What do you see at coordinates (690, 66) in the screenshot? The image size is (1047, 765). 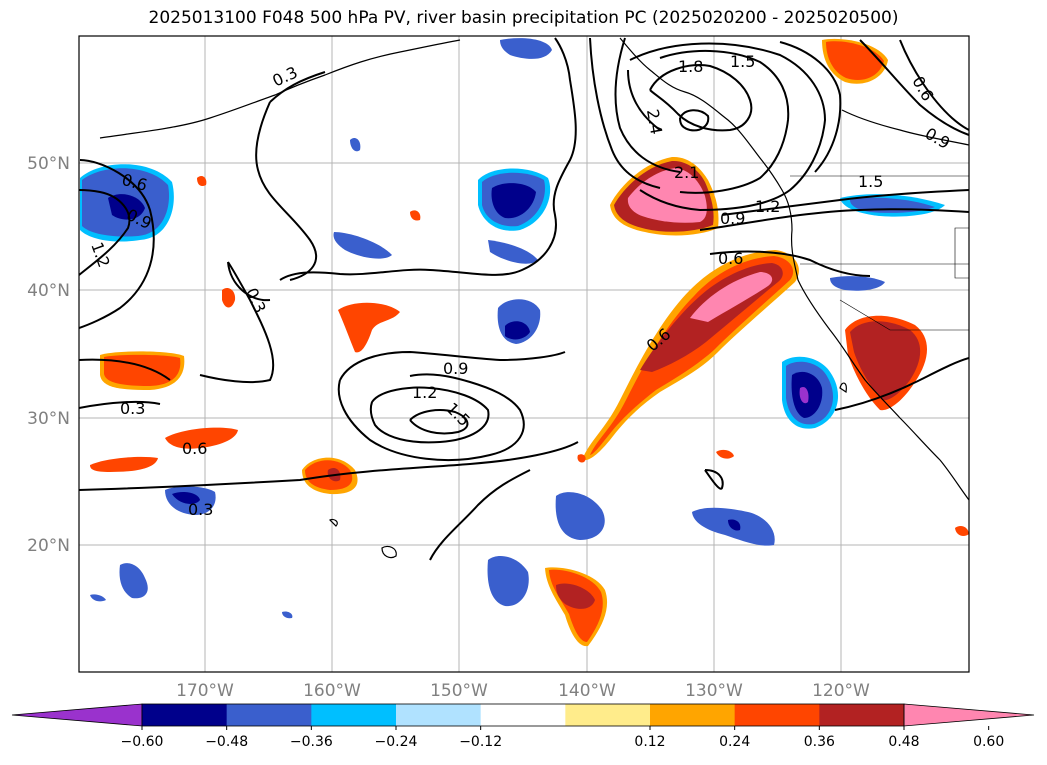 I see `contour-label: 1.8` at bounding box center [690, 66].